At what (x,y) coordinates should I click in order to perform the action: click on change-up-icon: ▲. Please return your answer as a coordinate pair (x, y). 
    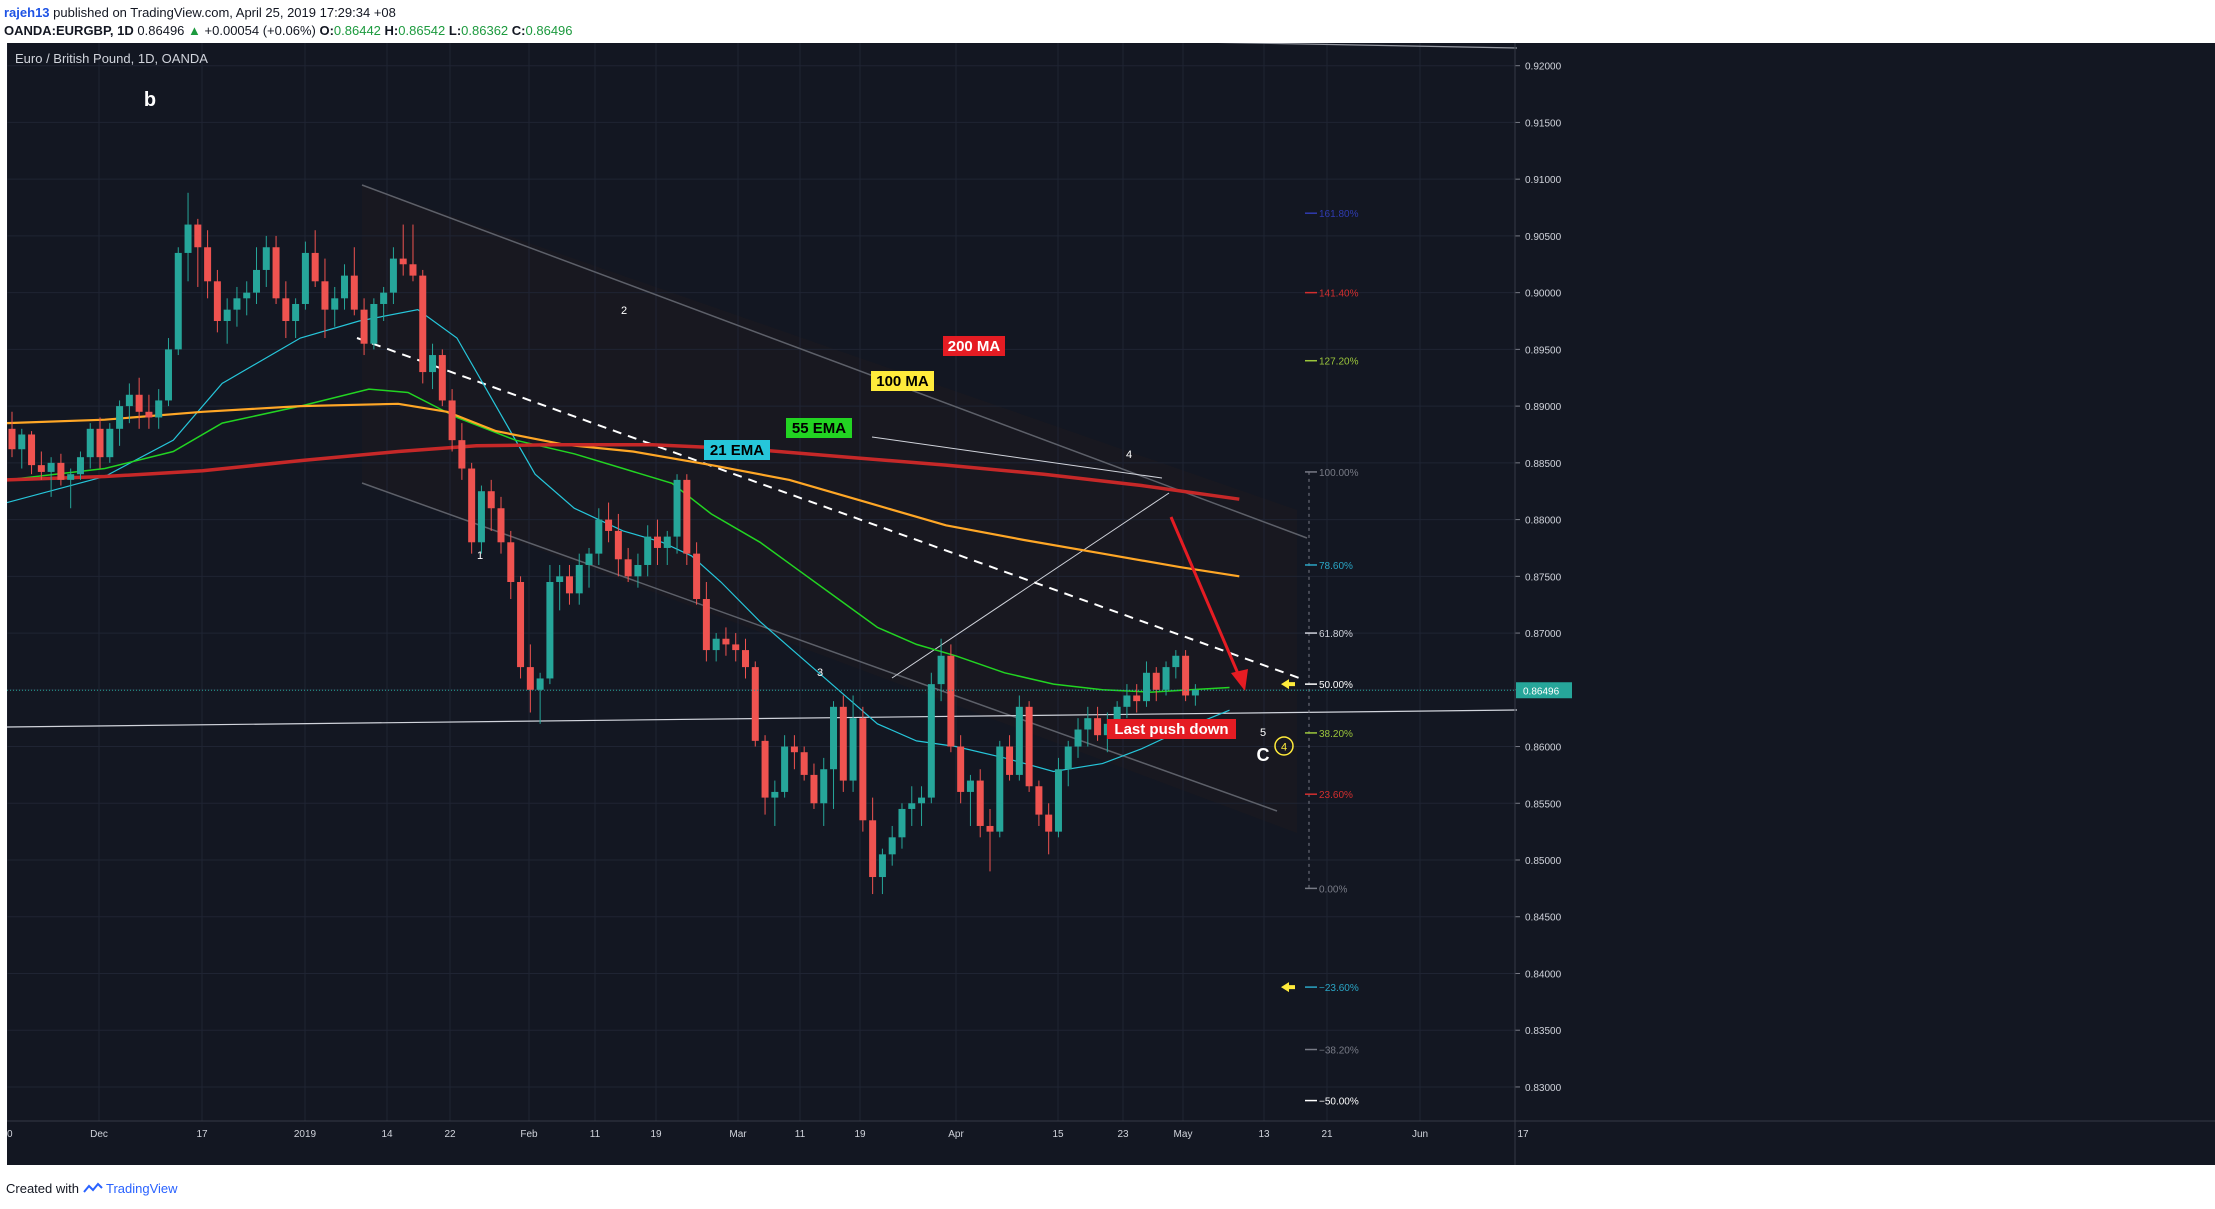
    Looking at the image, I should click on (194, 30).